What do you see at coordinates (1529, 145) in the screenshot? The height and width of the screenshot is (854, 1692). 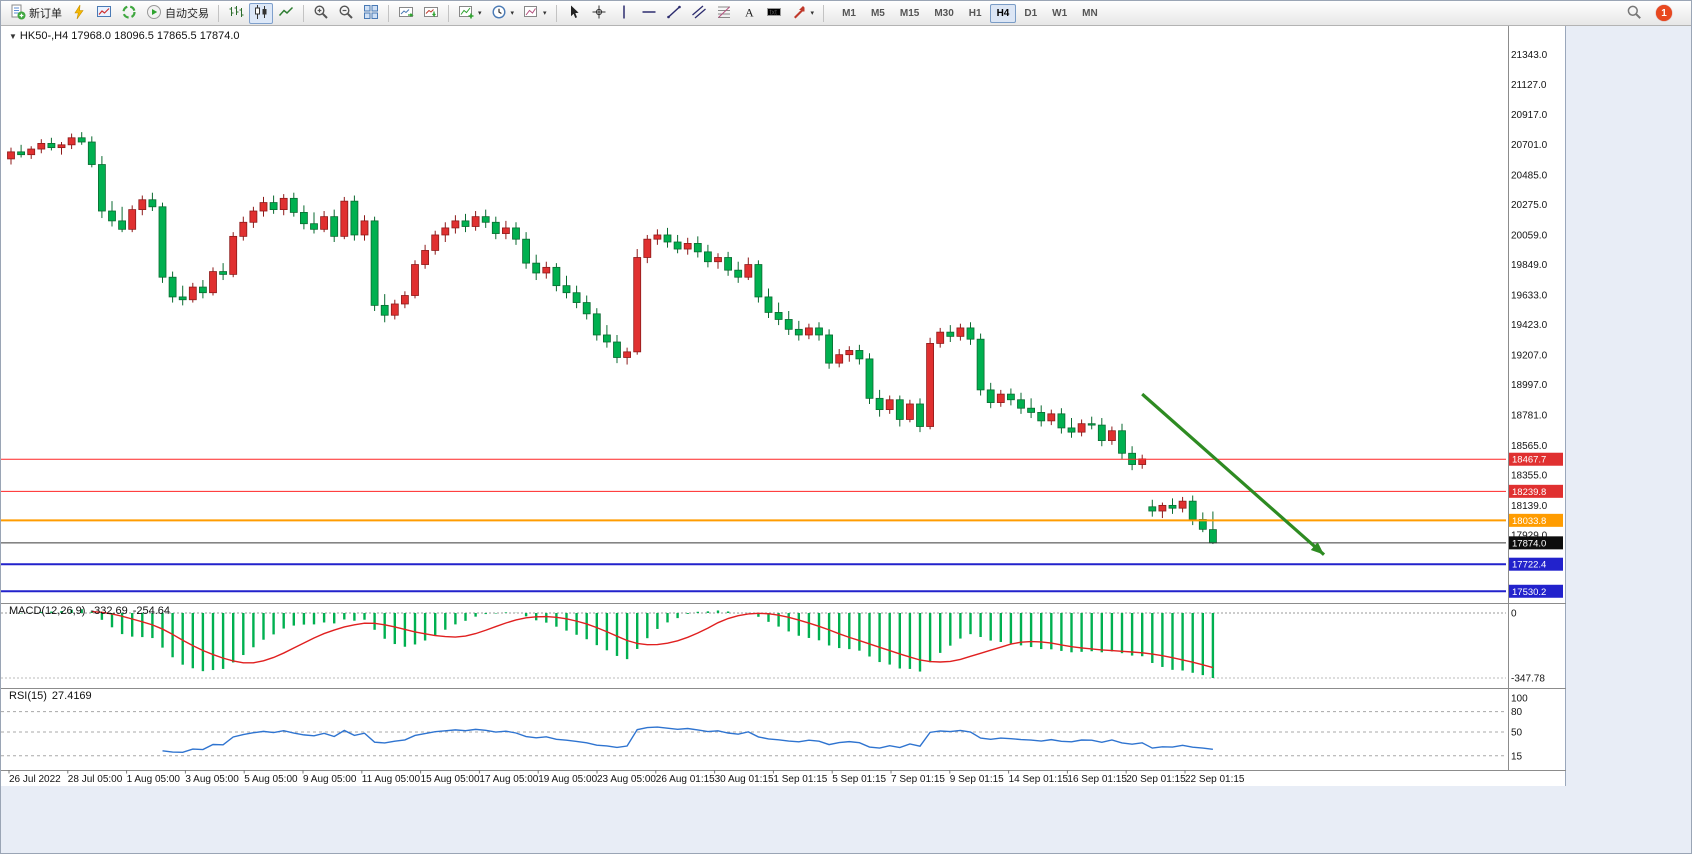 I see `svg-text: 20701.0` at bounding box center [1529, 145].